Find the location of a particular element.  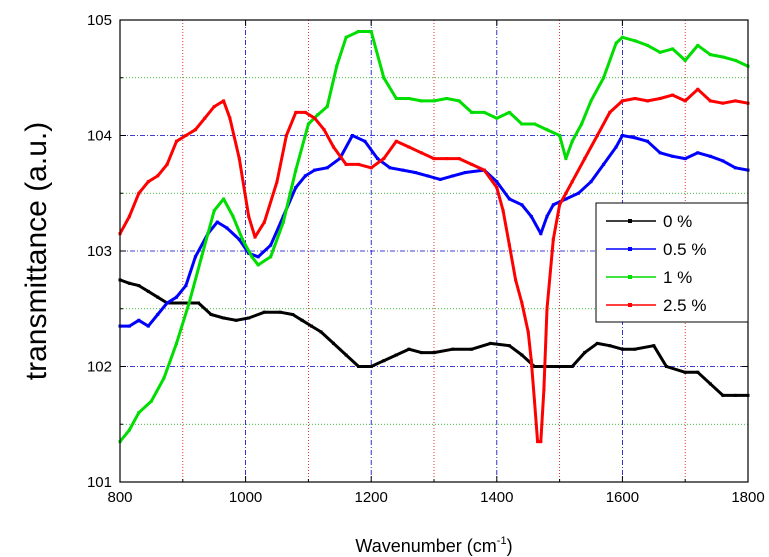

y-axis-title: transmittance (a.u.) is located at coordinates (36, 251).